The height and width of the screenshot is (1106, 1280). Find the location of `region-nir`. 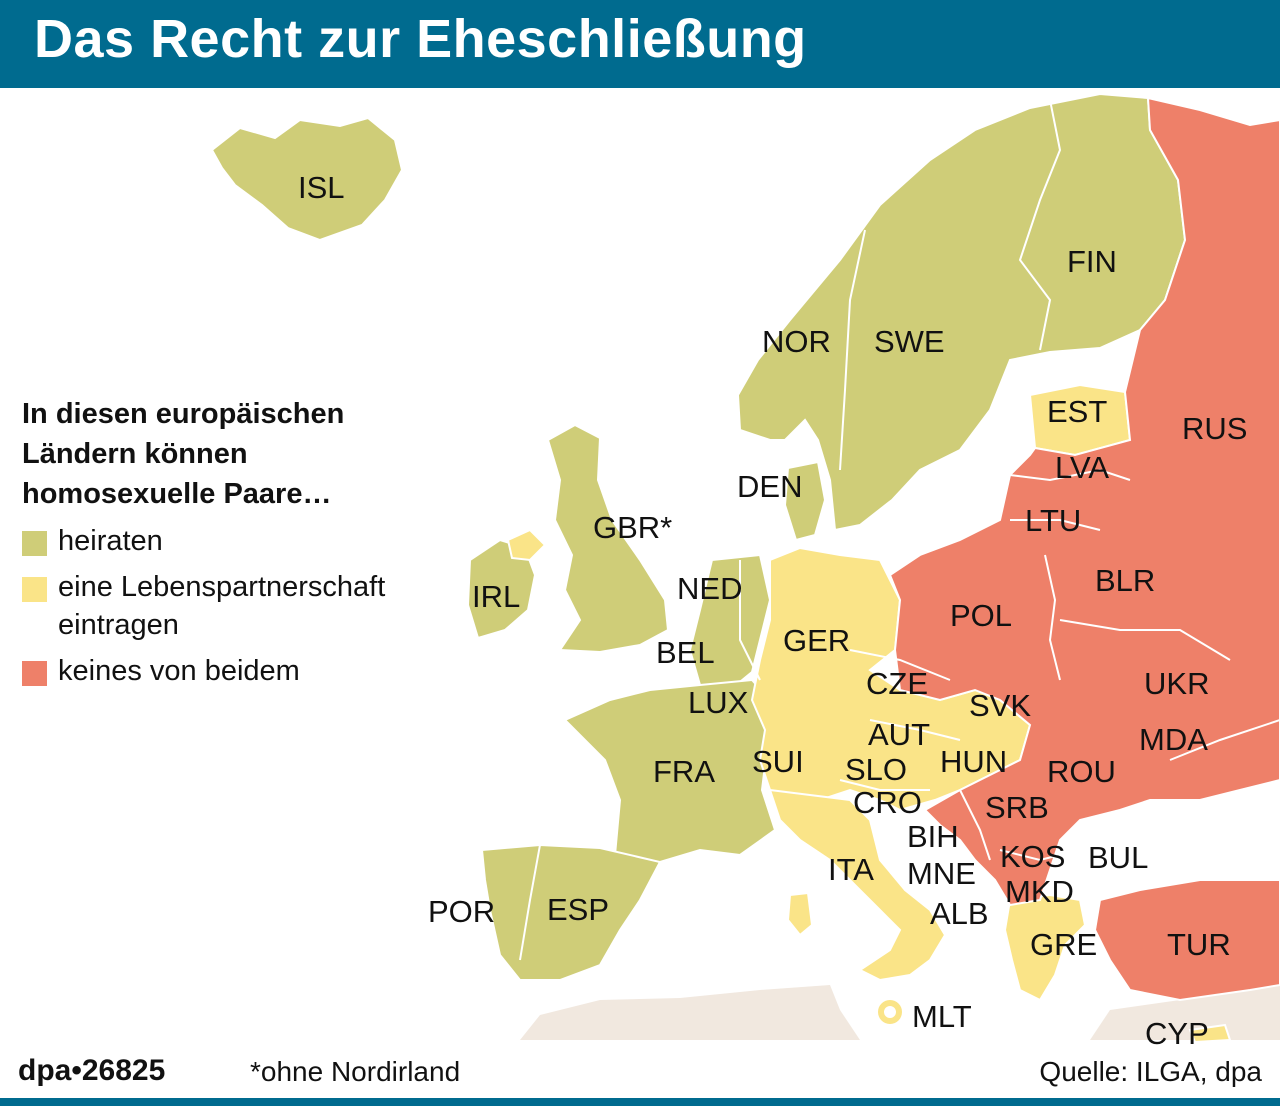

region-nir is located at coordinates (526, 545).